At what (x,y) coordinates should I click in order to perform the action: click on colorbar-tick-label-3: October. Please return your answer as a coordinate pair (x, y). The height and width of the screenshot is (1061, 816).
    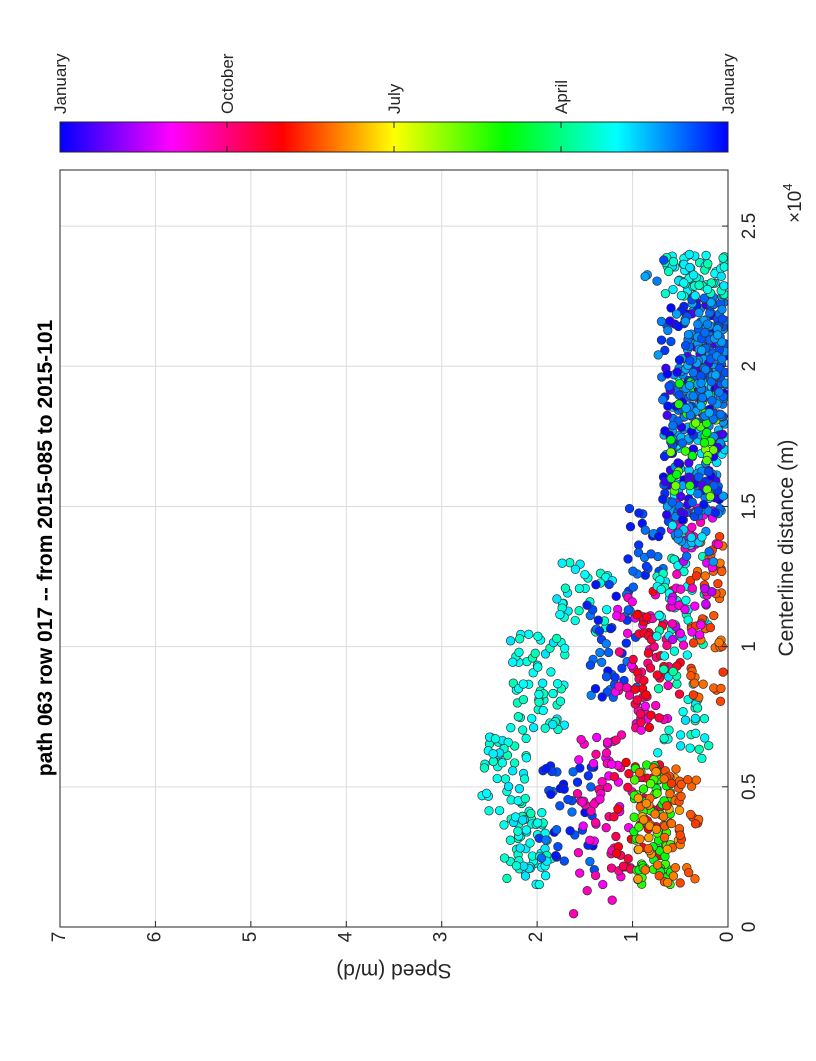
    Looking at the image, I should click on (227, 83).